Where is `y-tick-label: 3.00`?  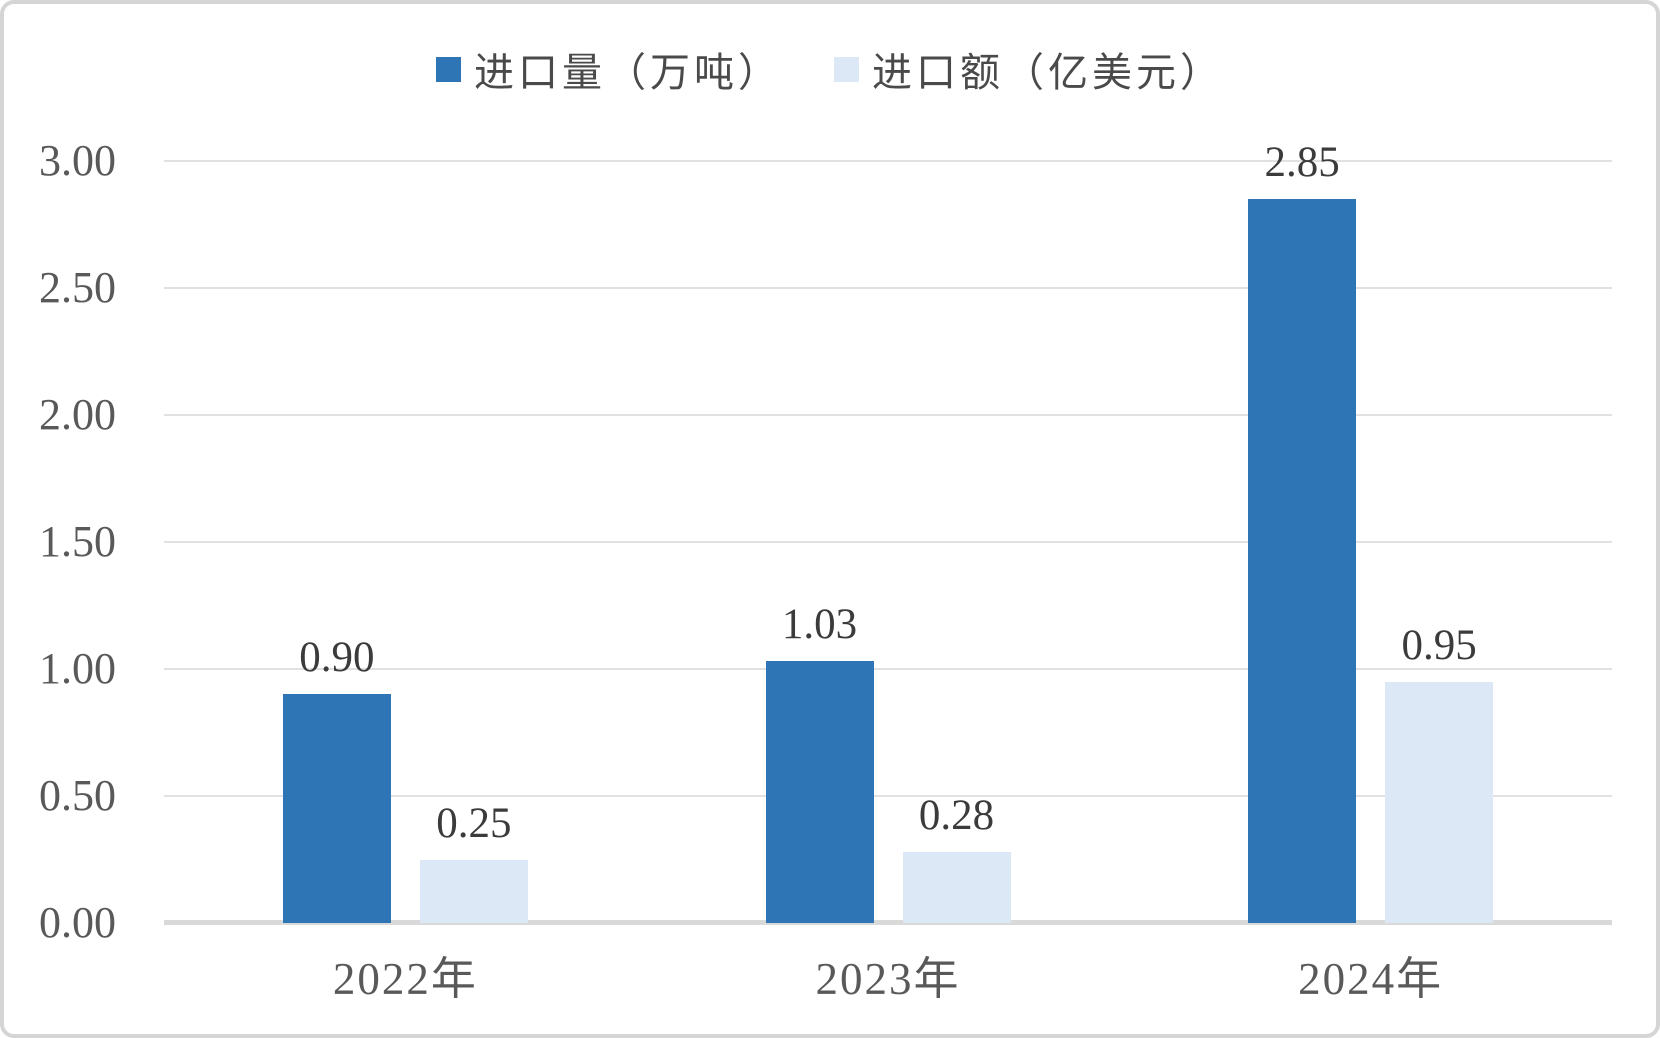
y-tick-label: 3.00 is located at coordinates (77, 160).